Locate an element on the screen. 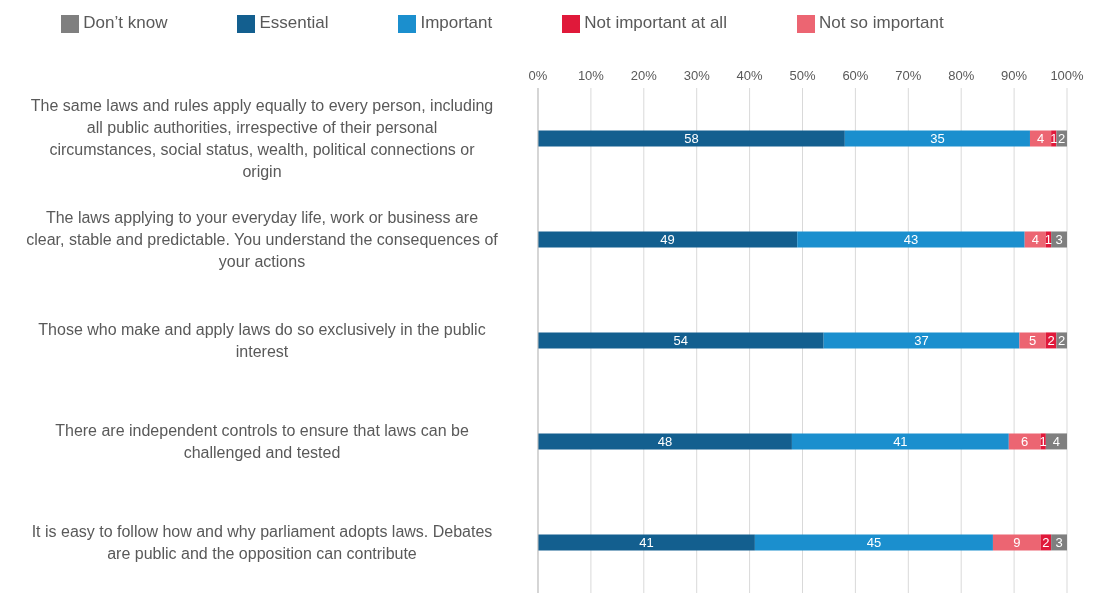  y-tick-label: There are independent controls to ensure that laws can be challenged and tested is located at coordinates (262, 442).